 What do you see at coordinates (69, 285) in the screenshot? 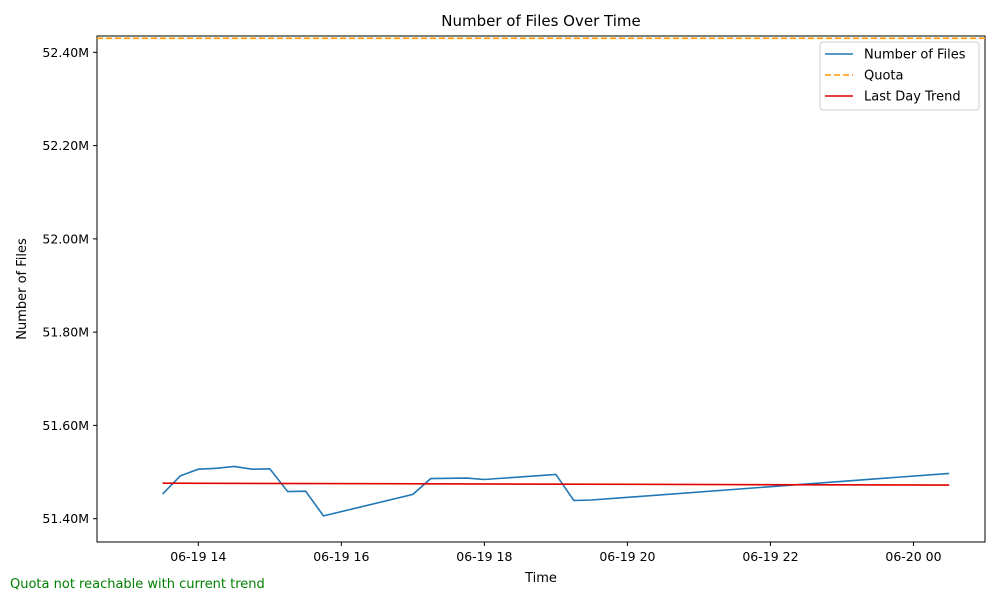
I see `y-axis: 51.40M 51.60M 51.80M 52.00M 52.20M 52.40M` at bounding box center [69, 285].